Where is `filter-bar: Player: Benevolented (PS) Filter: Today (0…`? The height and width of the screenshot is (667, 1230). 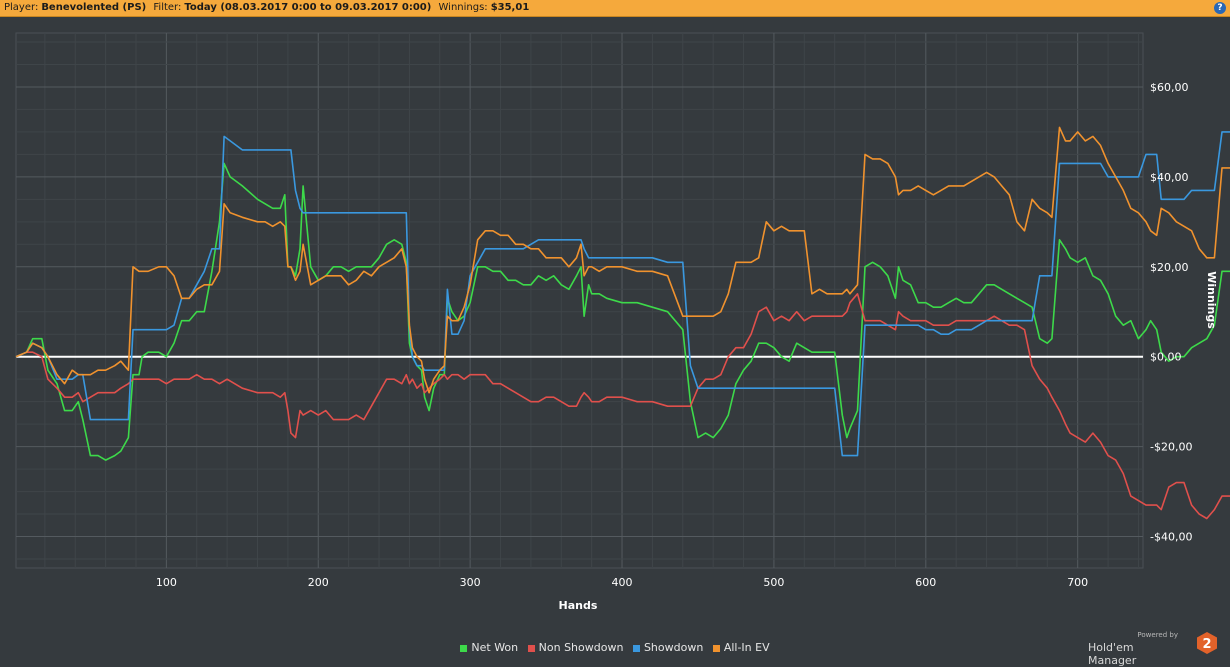 filter-bar: Player: Benevolented (PS) Filter: Today (0… is located at coordinates (615, 8).